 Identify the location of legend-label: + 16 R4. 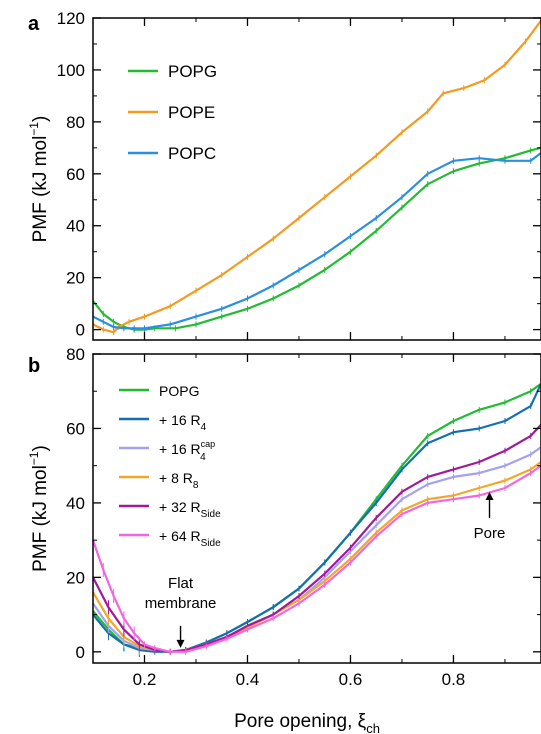
(183, 422).